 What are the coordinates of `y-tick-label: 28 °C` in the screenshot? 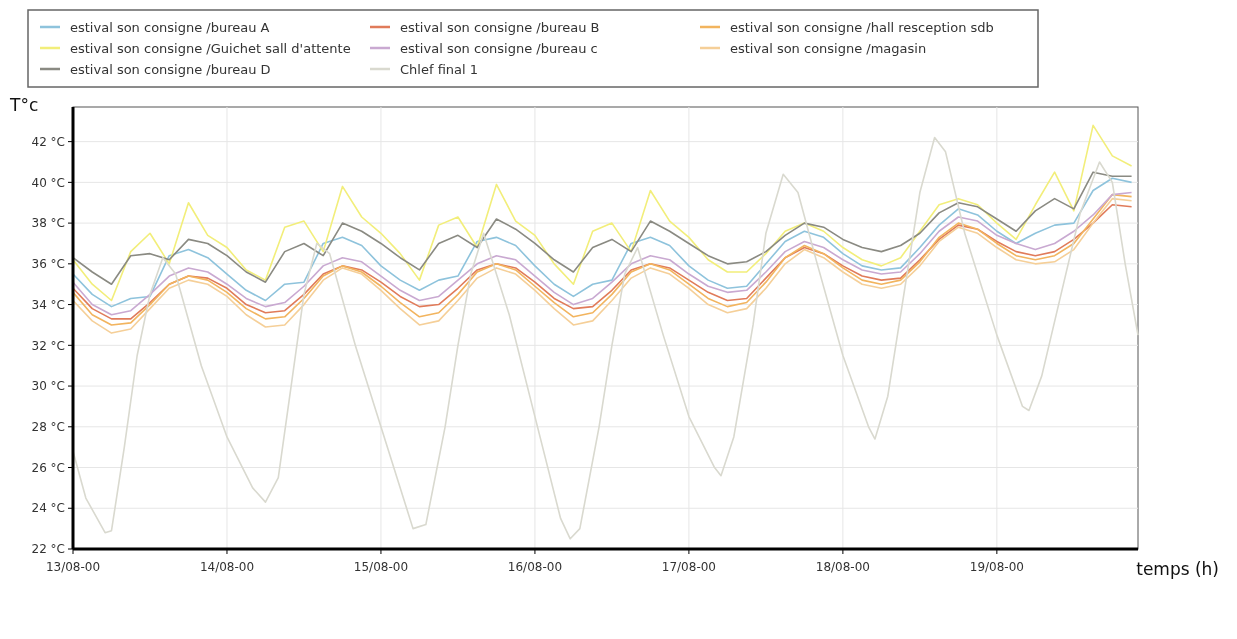 It's located at (48, 426).